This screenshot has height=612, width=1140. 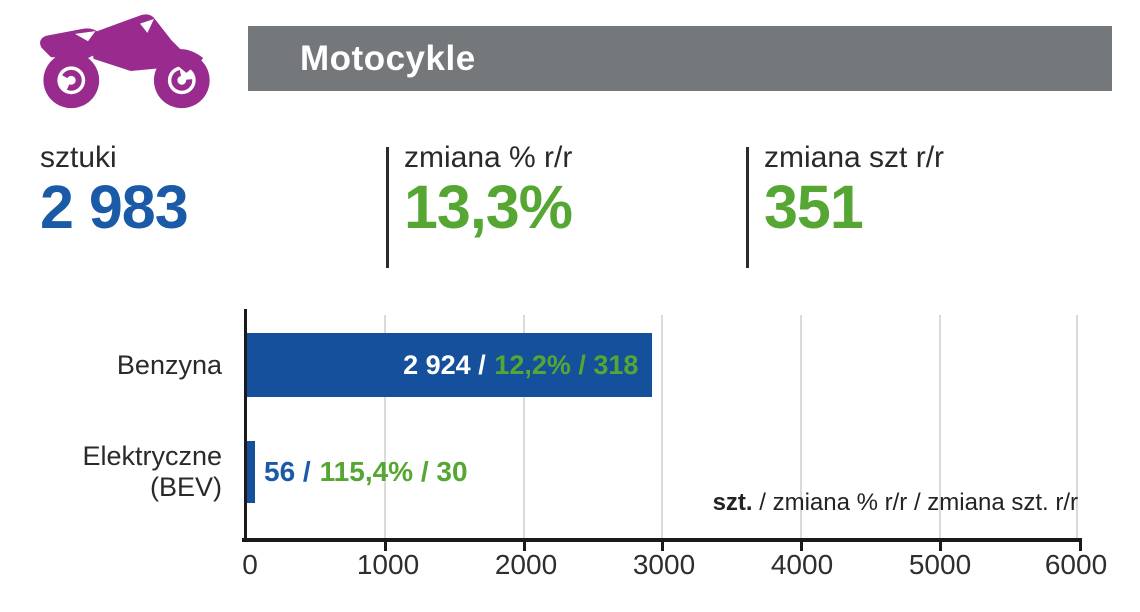 I want to click on bar-benzyna: 2 924 / 12,2% / 318, so click(x=450, y=365).